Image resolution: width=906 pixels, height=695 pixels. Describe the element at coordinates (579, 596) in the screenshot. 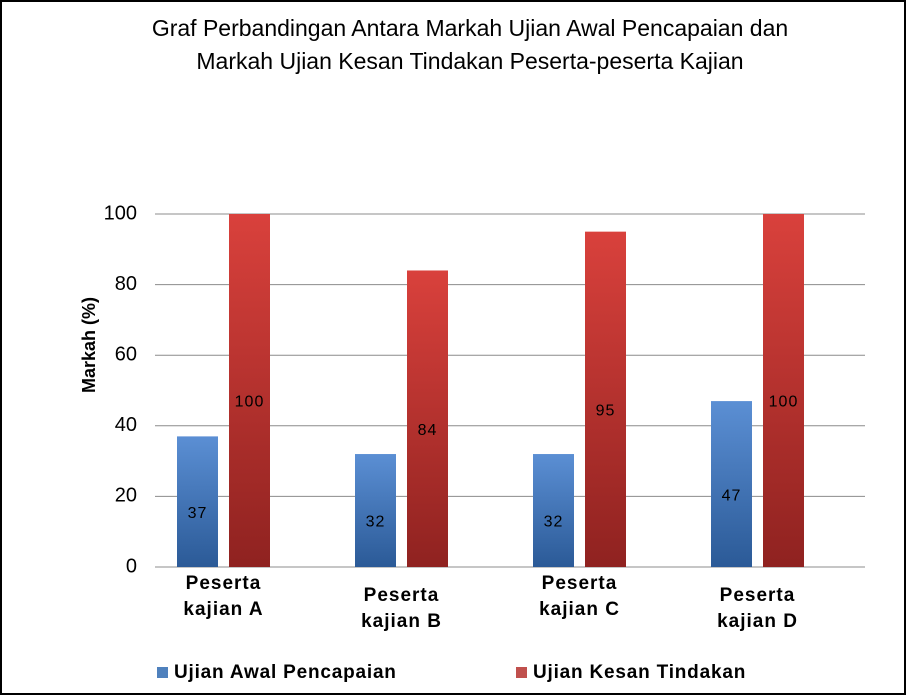

I see `x-tick-label: Peserta kajian C` at that location.